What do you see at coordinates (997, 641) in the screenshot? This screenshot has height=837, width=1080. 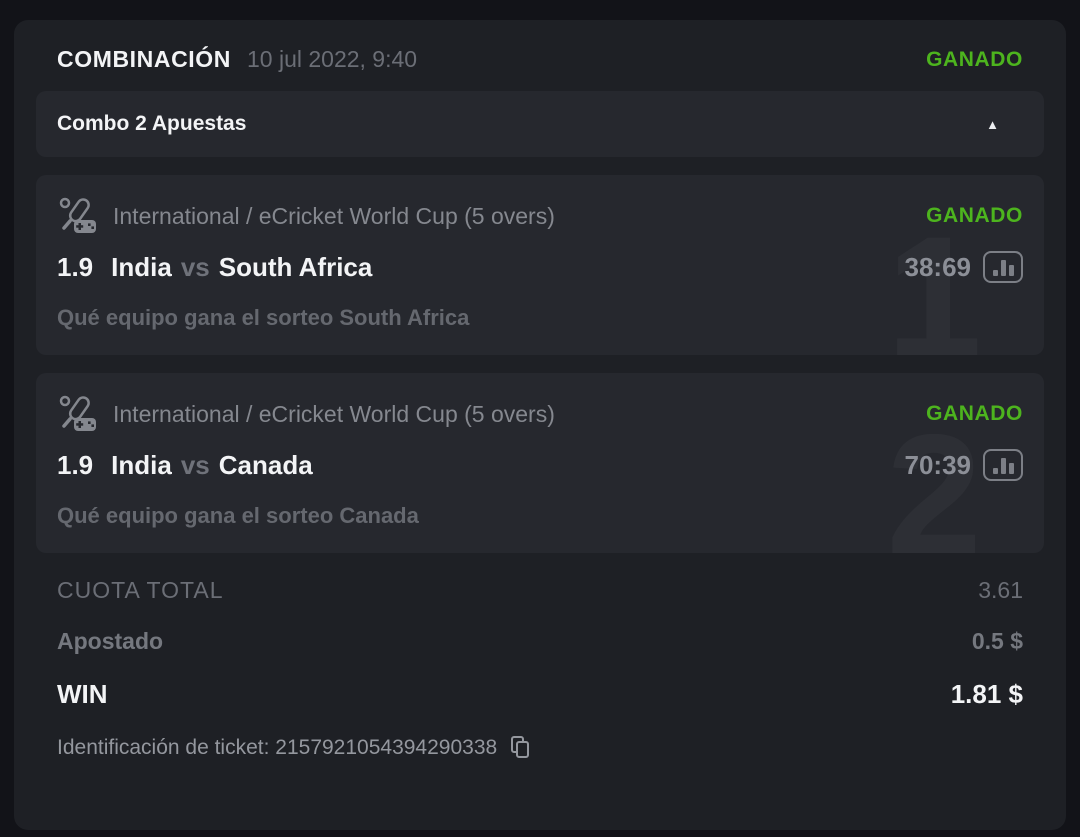 I see `stake-value: 0.5 $` at bounding box center [997, 641].